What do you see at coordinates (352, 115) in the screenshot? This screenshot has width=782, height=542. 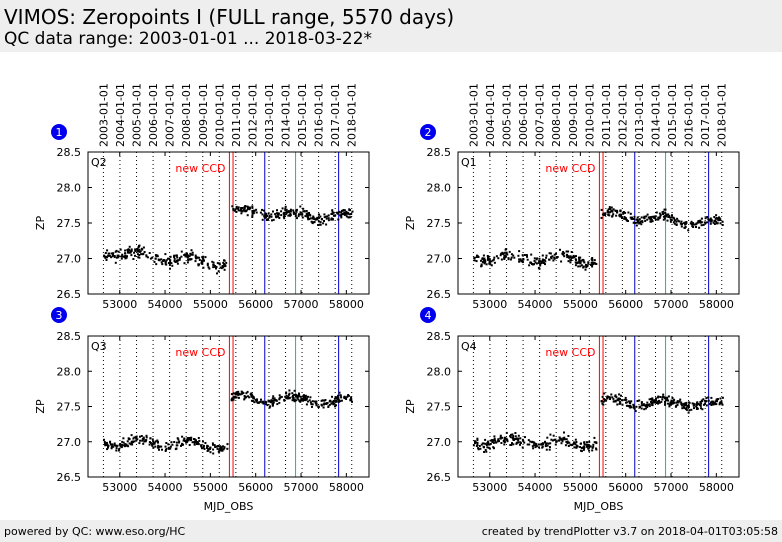 I see `date-tick-label: 2018-01-01` at bounding box center [352, 115].